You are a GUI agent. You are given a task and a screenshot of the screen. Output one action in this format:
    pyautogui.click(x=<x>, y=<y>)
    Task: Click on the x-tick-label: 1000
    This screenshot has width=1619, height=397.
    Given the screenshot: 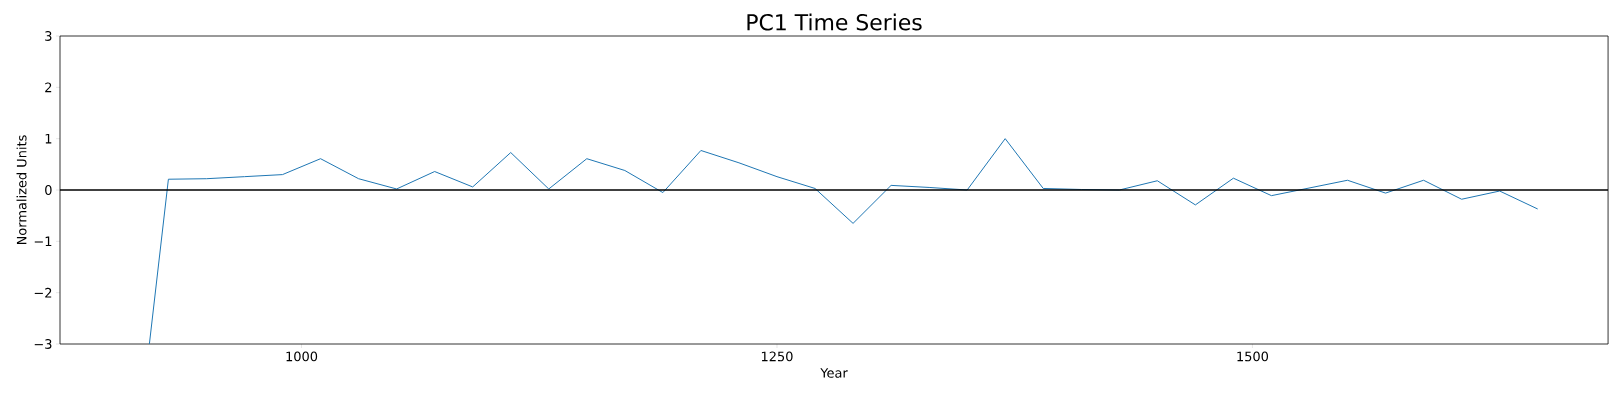 What is the action you would take?
    pyautogui.click(x=302, y=356)
    